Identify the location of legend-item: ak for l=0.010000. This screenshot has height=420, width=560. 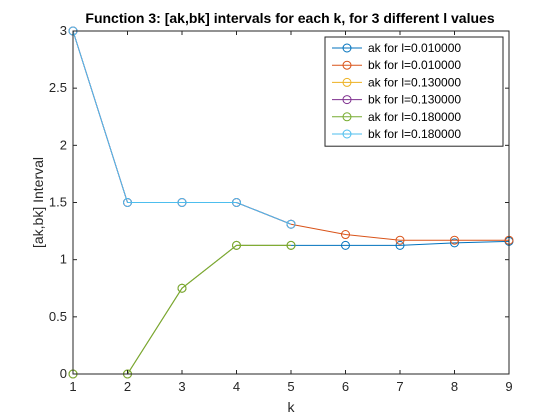
(396, 48).